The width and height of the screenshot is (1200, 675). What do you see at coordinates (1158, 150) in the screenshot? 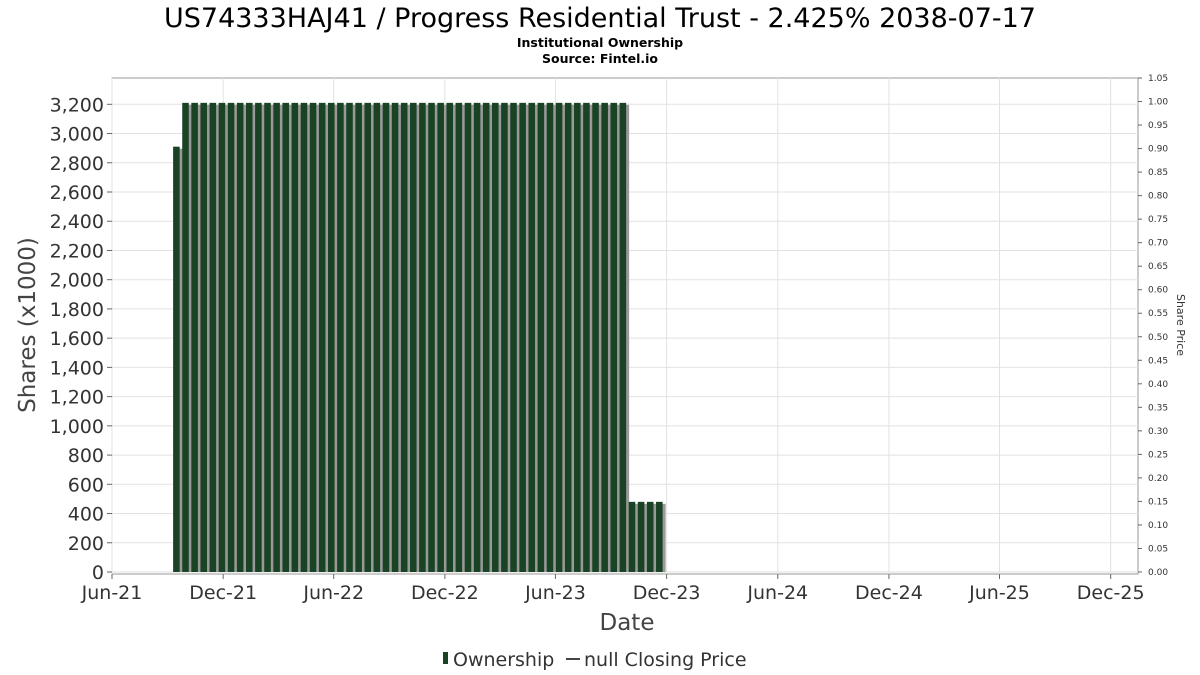
I see `y2-tick-label: 0.90` at bounding box center [1158, 150].